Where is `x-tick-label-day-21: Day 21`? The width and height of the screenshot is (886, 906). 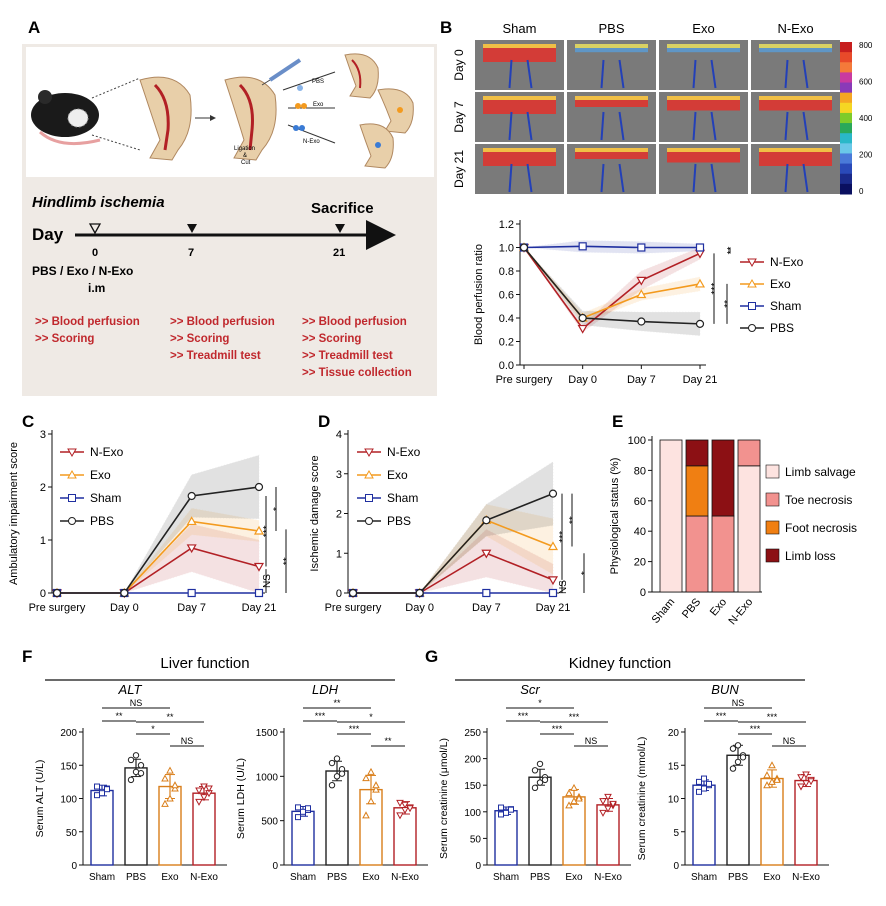
x-tick-label-day-21: Day 21 is located at coordinates (259, 608).